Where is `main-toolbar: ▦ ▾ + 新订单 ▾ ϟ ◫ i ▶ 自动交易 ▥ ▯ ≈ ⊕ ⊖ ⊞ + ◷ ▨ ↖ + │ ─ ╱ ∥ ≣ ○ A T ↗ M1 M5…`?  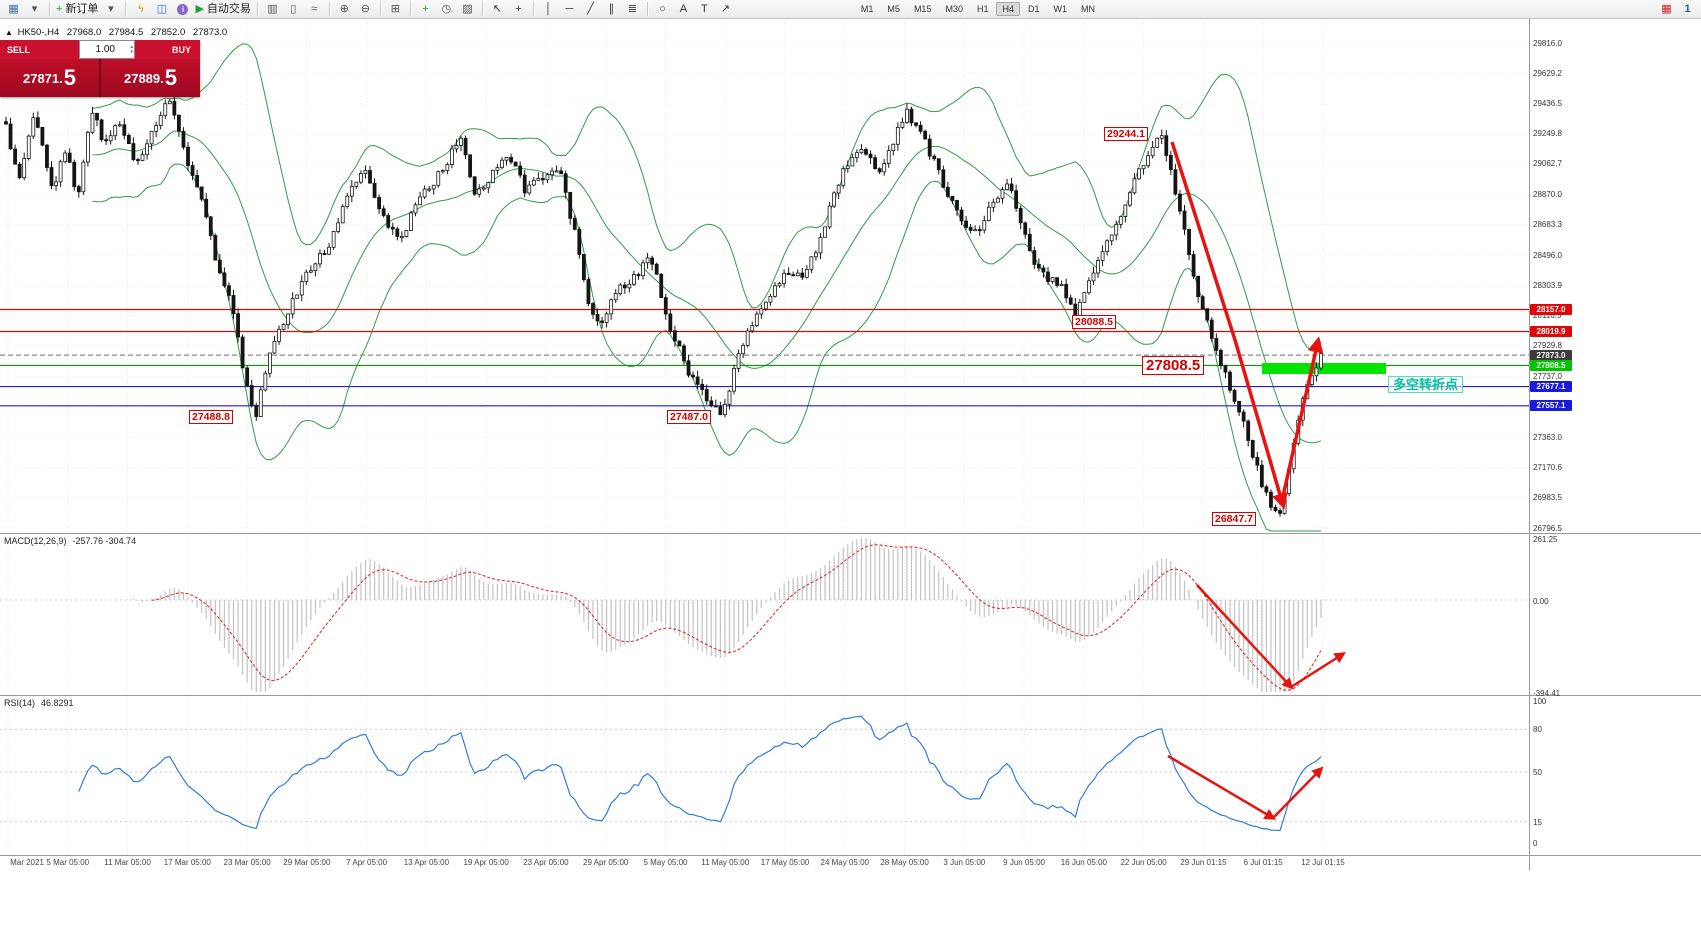 main-toolbar: ▦ ▾ + 新订单 ▾ ϟ ◫ i ▶ 自动交易 ▥ ▯ ≈ ⊕ ⊖ ⊞ + ◷ ▨ ↖ + │ ─ ╱ ∥ ≣ ○ A T ↗ M1 M5… is located at coordinates (850, 9).